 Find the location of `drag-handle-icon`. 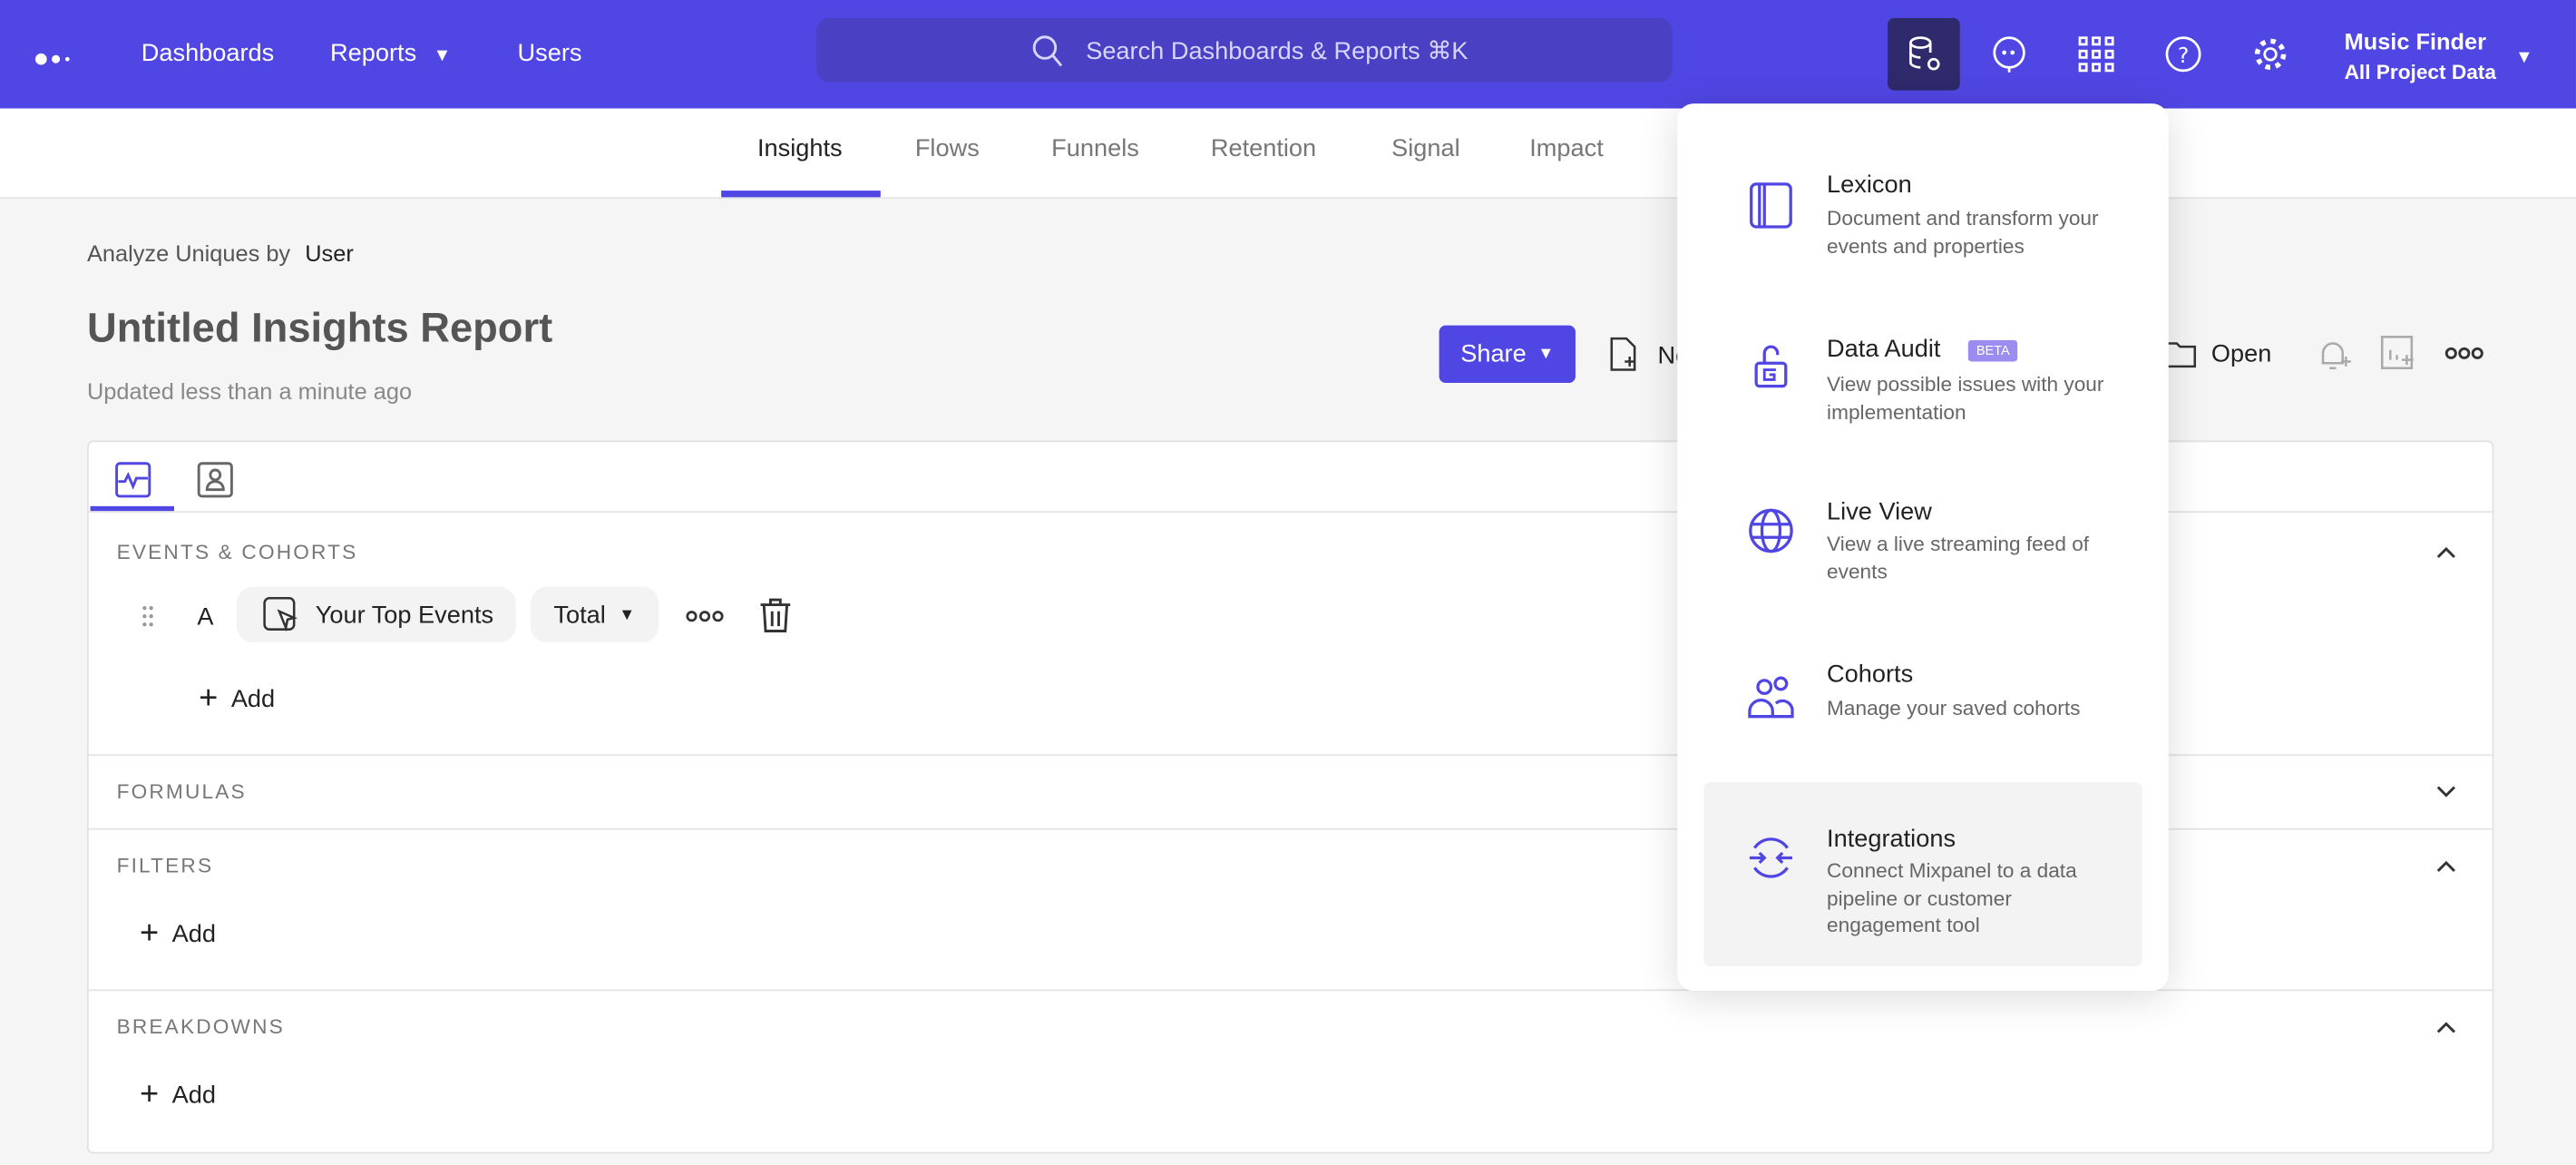

drag-handle-icon is located at coordinates (147, 616).